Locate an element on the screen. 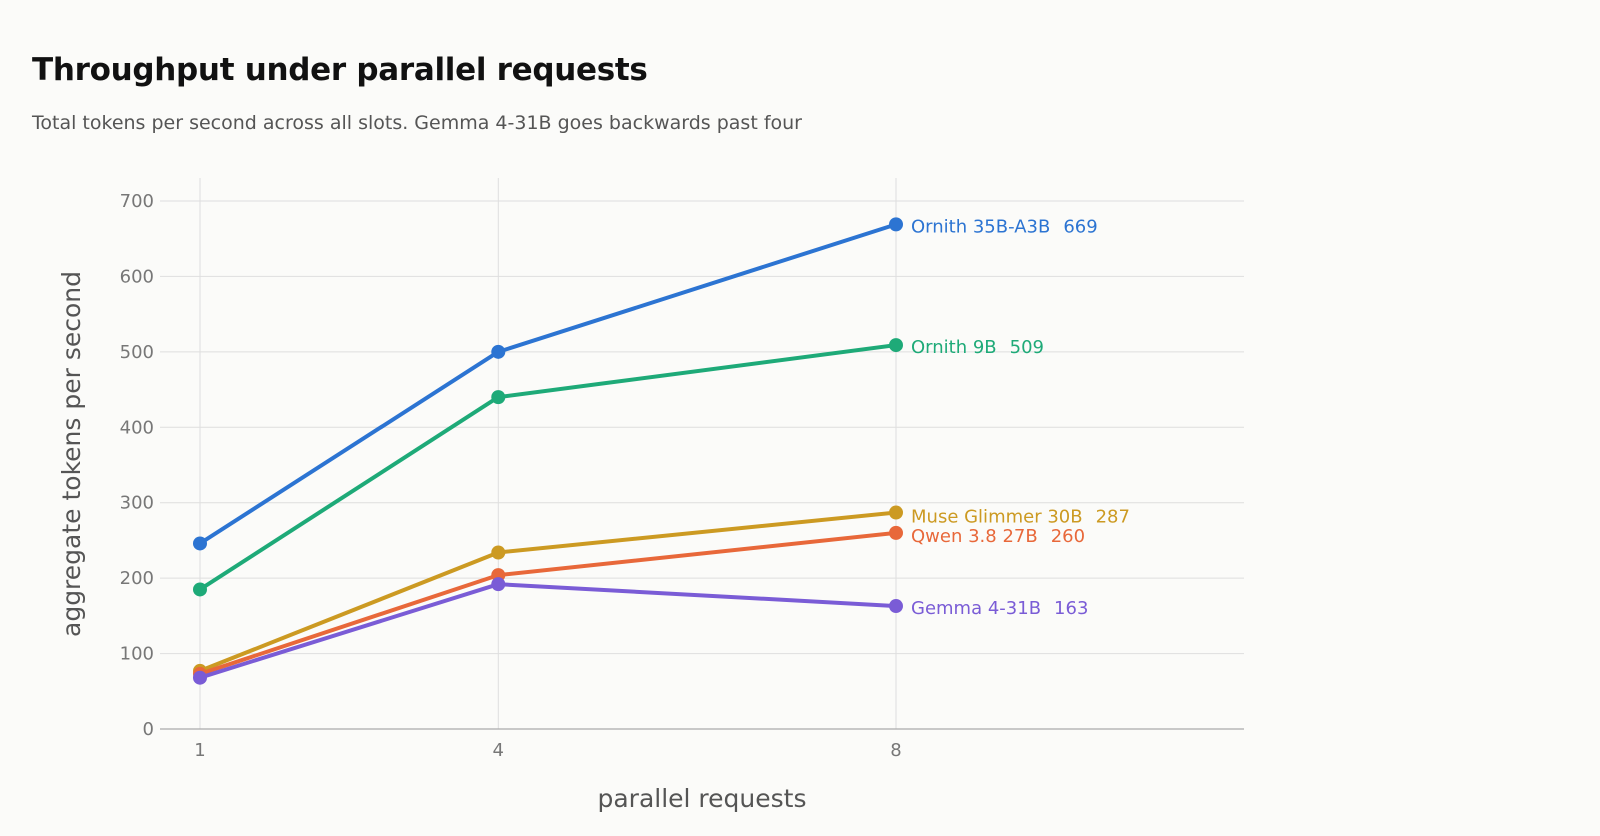  x-tick-label: 1 is located at coordinates (199, 750).